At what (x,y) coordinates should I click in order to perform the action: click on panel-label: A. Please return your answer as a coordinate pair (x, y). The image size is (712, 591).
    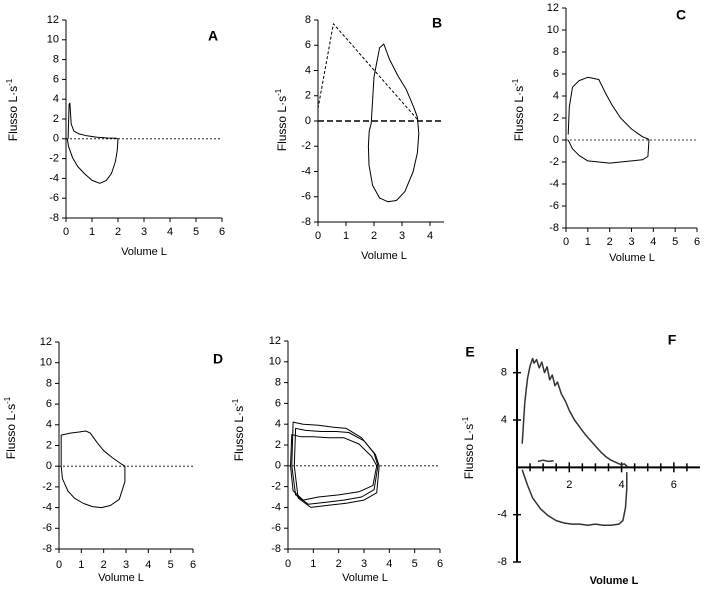
    Looking at the image, I should click on (213, 36).